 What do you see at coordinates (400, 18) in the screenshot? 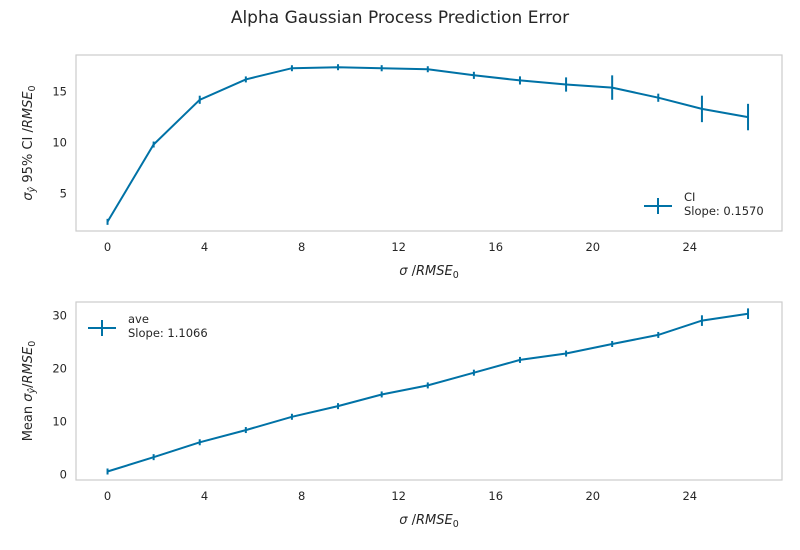
I see `figure-title: Alpha Gaussian Process Prediction Error` at bounding box center [400, 18].